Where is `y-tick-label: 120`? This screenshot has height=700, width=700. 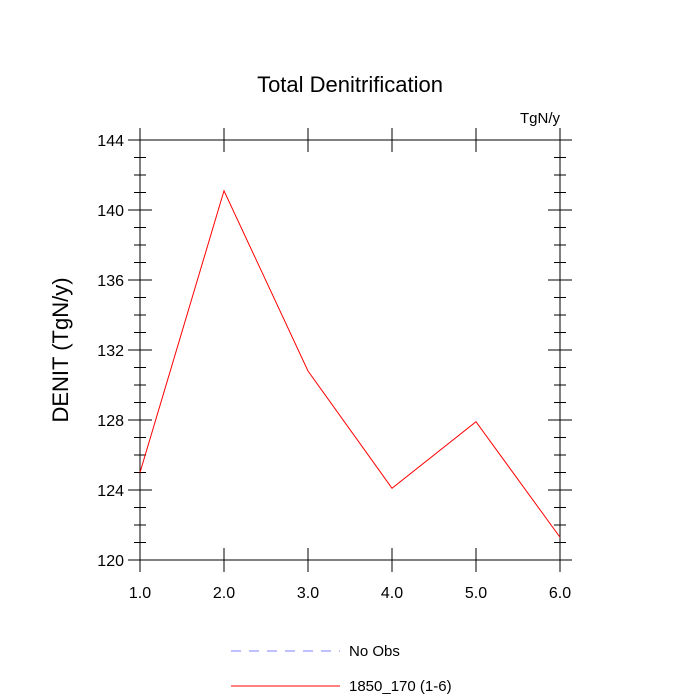
y-tick-label: 120 is located at coordinates (110, 561).